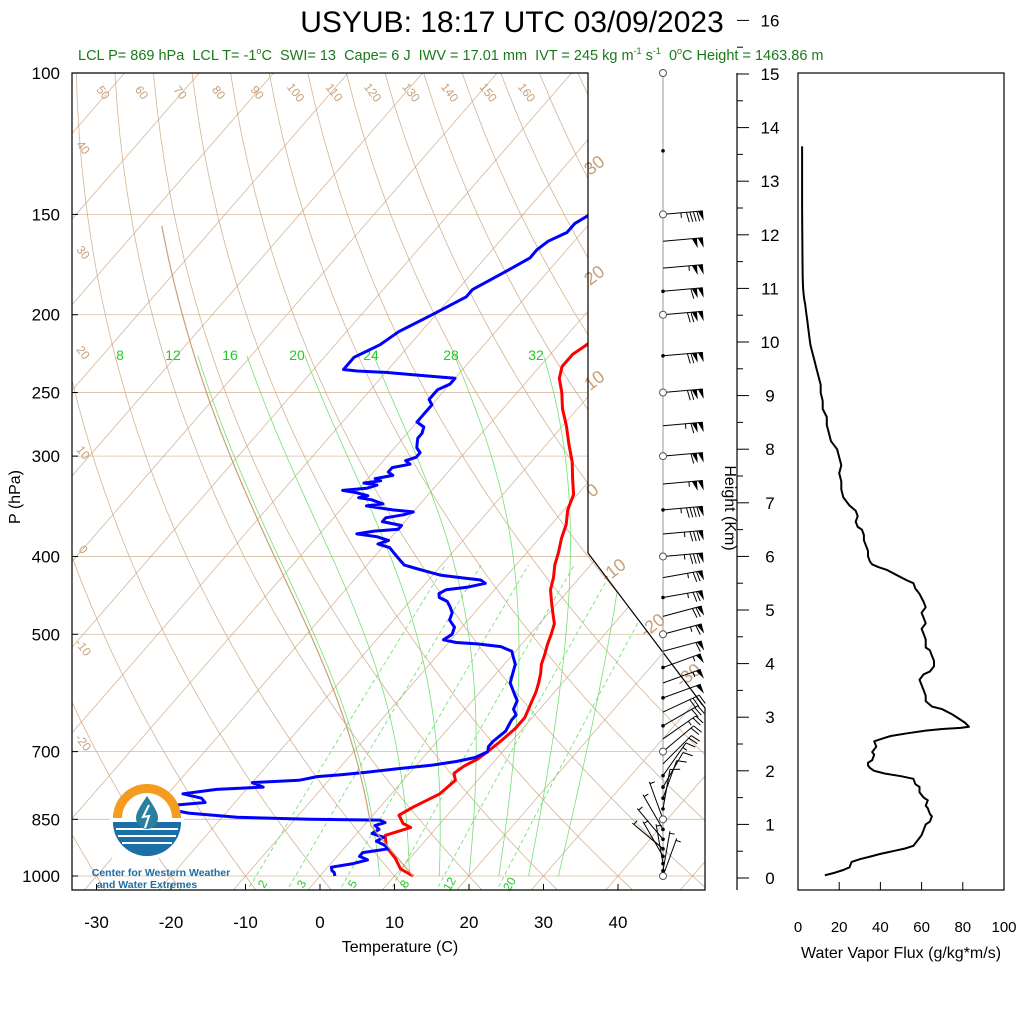 The height and width of the screenshot is (1024, 1024). Describe the element at coordinates (394, 922) in the screenshot. I see `temperature-tick-label: 10` at that location.